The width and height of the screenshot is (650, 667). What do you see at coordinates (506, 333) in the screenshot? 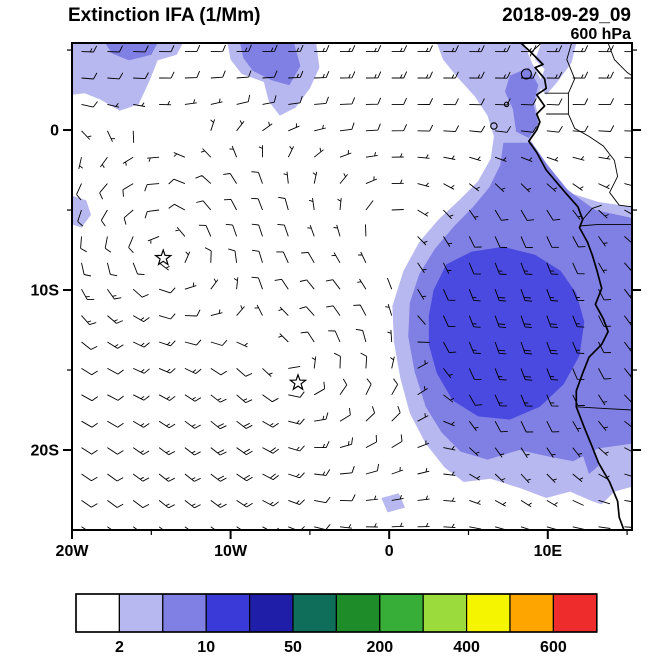
I see `contour-region-dark` at bounding box center [506, 333].